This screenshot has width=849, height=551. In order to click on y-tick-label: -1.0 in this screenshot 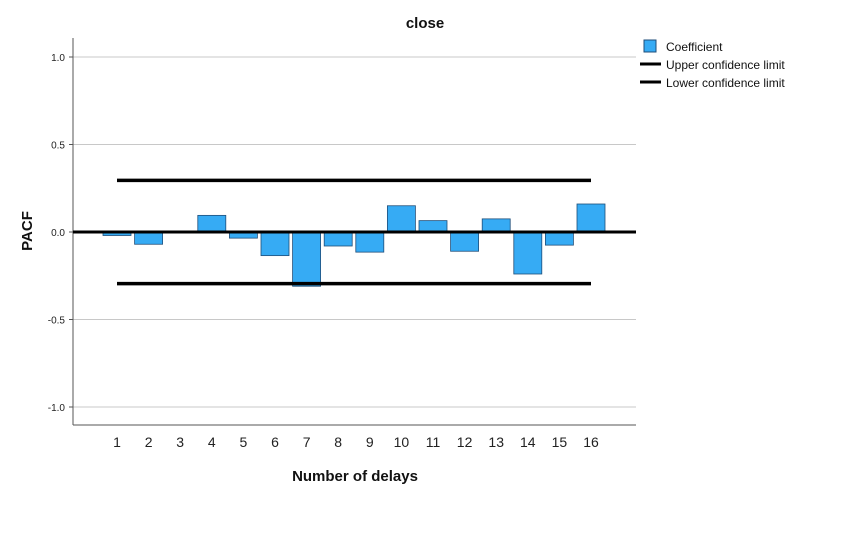, I will do `click(57, 408)`.